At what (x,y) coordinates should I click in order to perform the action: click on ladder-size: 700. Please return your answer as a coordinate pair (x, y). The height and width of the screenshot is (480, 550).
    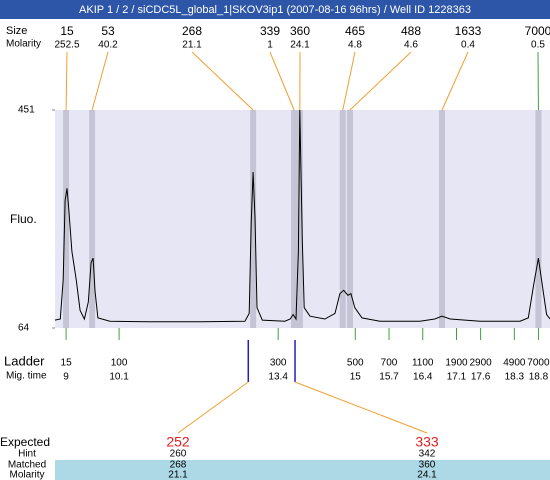
    Looking at the image, I should click on (389, 363).